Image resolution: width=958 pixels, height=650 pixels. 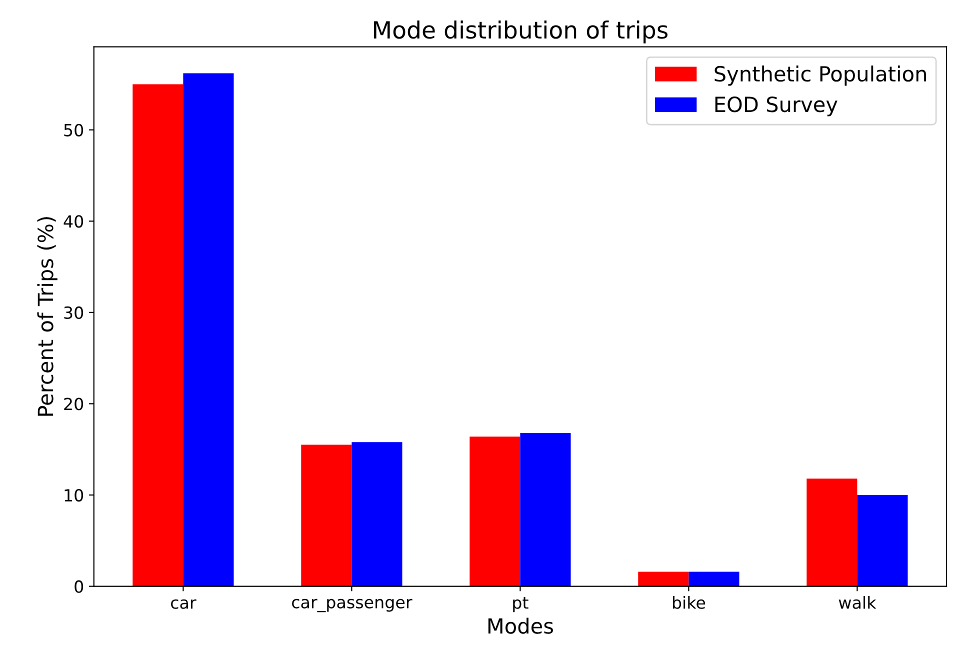 What do you see at coordinates (74, 404) in the screenshot?
I see `y-tick-label: 20` at bounding box center [74, 404].